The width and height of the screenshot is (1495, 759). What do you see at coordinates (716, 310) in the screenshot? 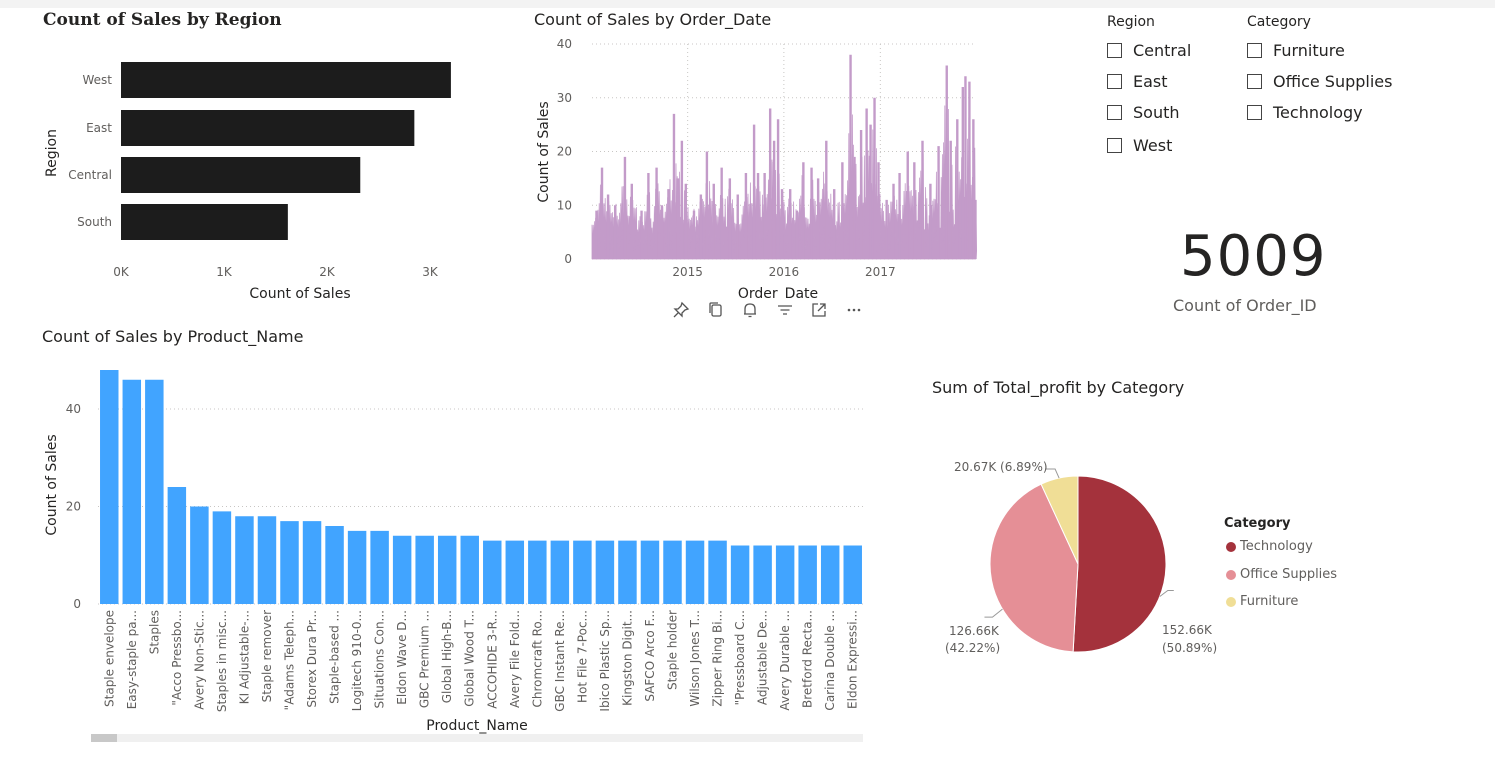
I see `copy-icon` at bounding box center [716, 310].